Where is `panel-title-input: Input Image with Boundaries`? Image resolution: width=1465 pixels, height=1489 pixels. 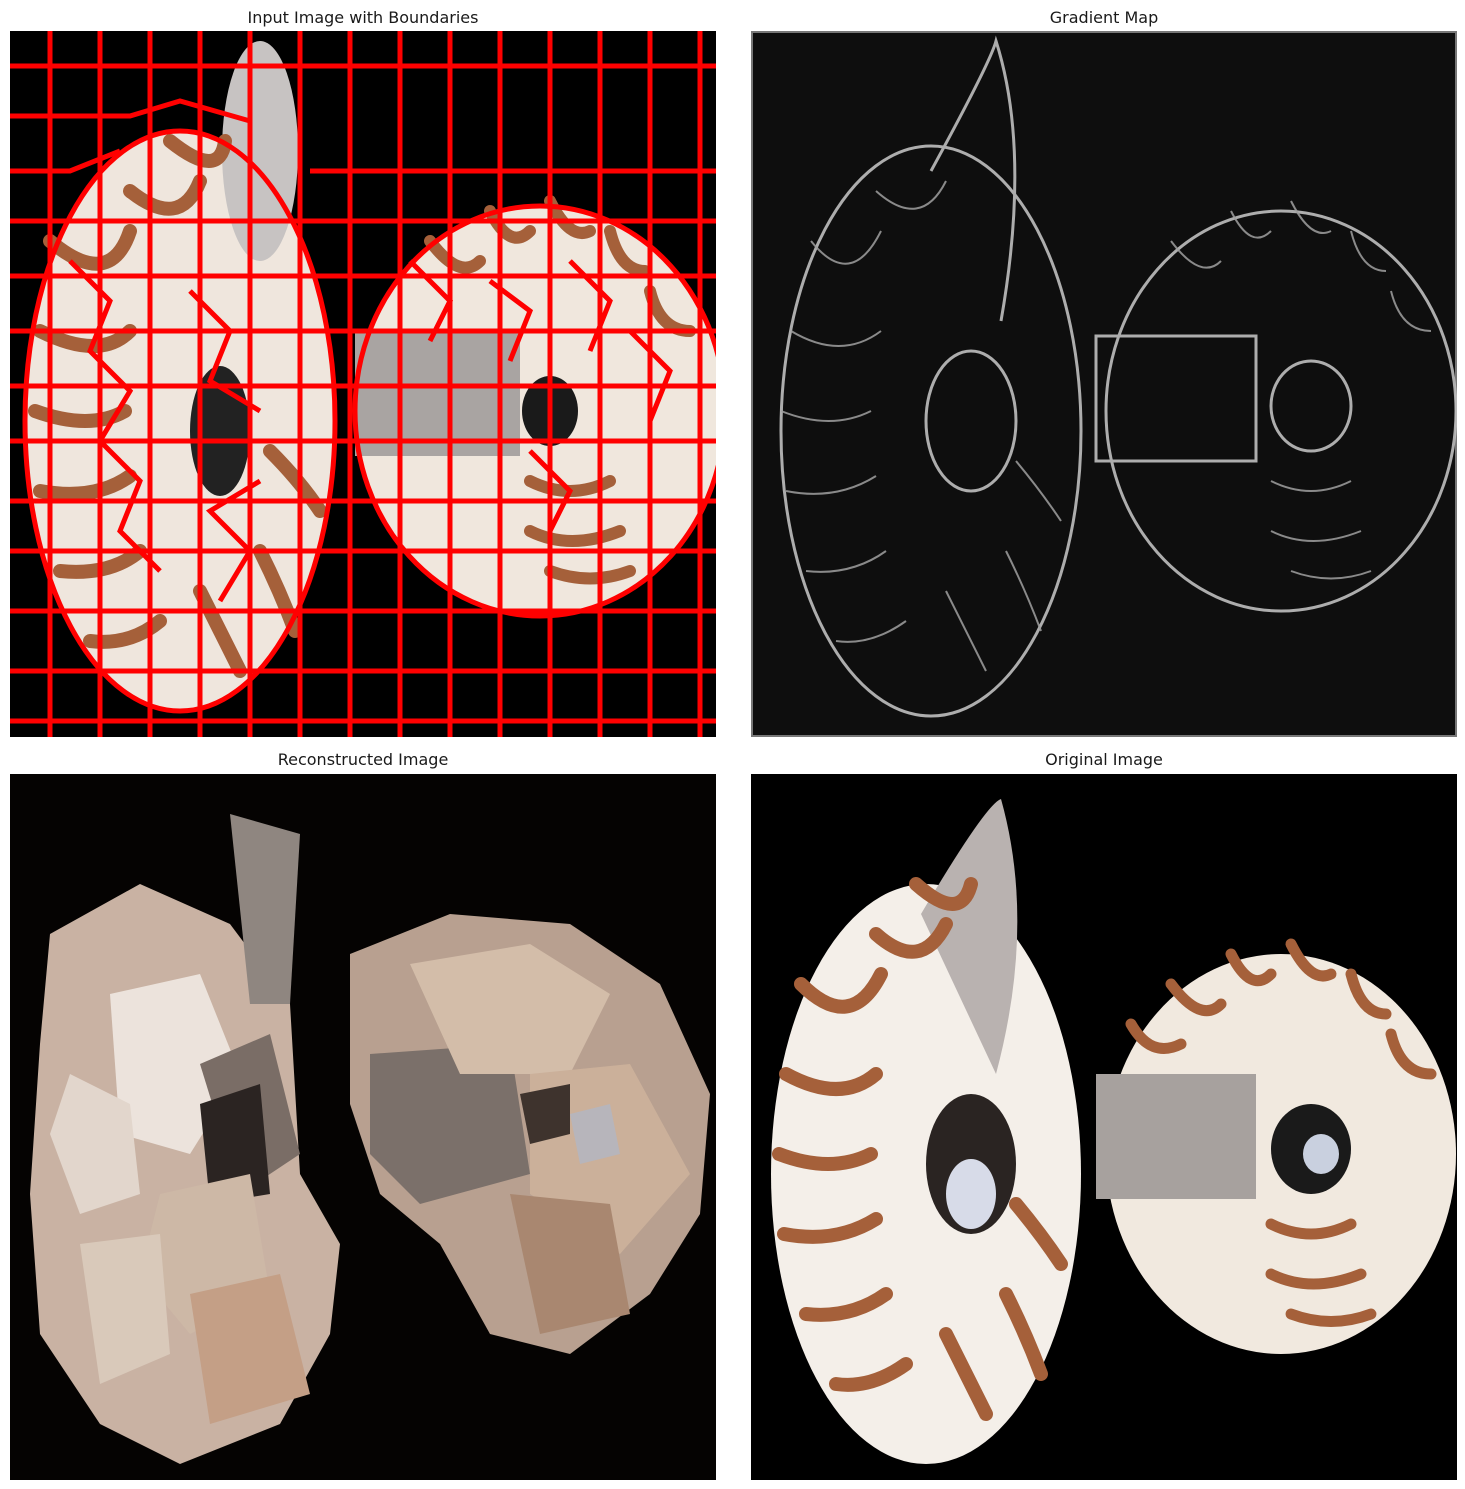
panel-title-input: Input Image with Boundaries is located at coordinates (363, 17).